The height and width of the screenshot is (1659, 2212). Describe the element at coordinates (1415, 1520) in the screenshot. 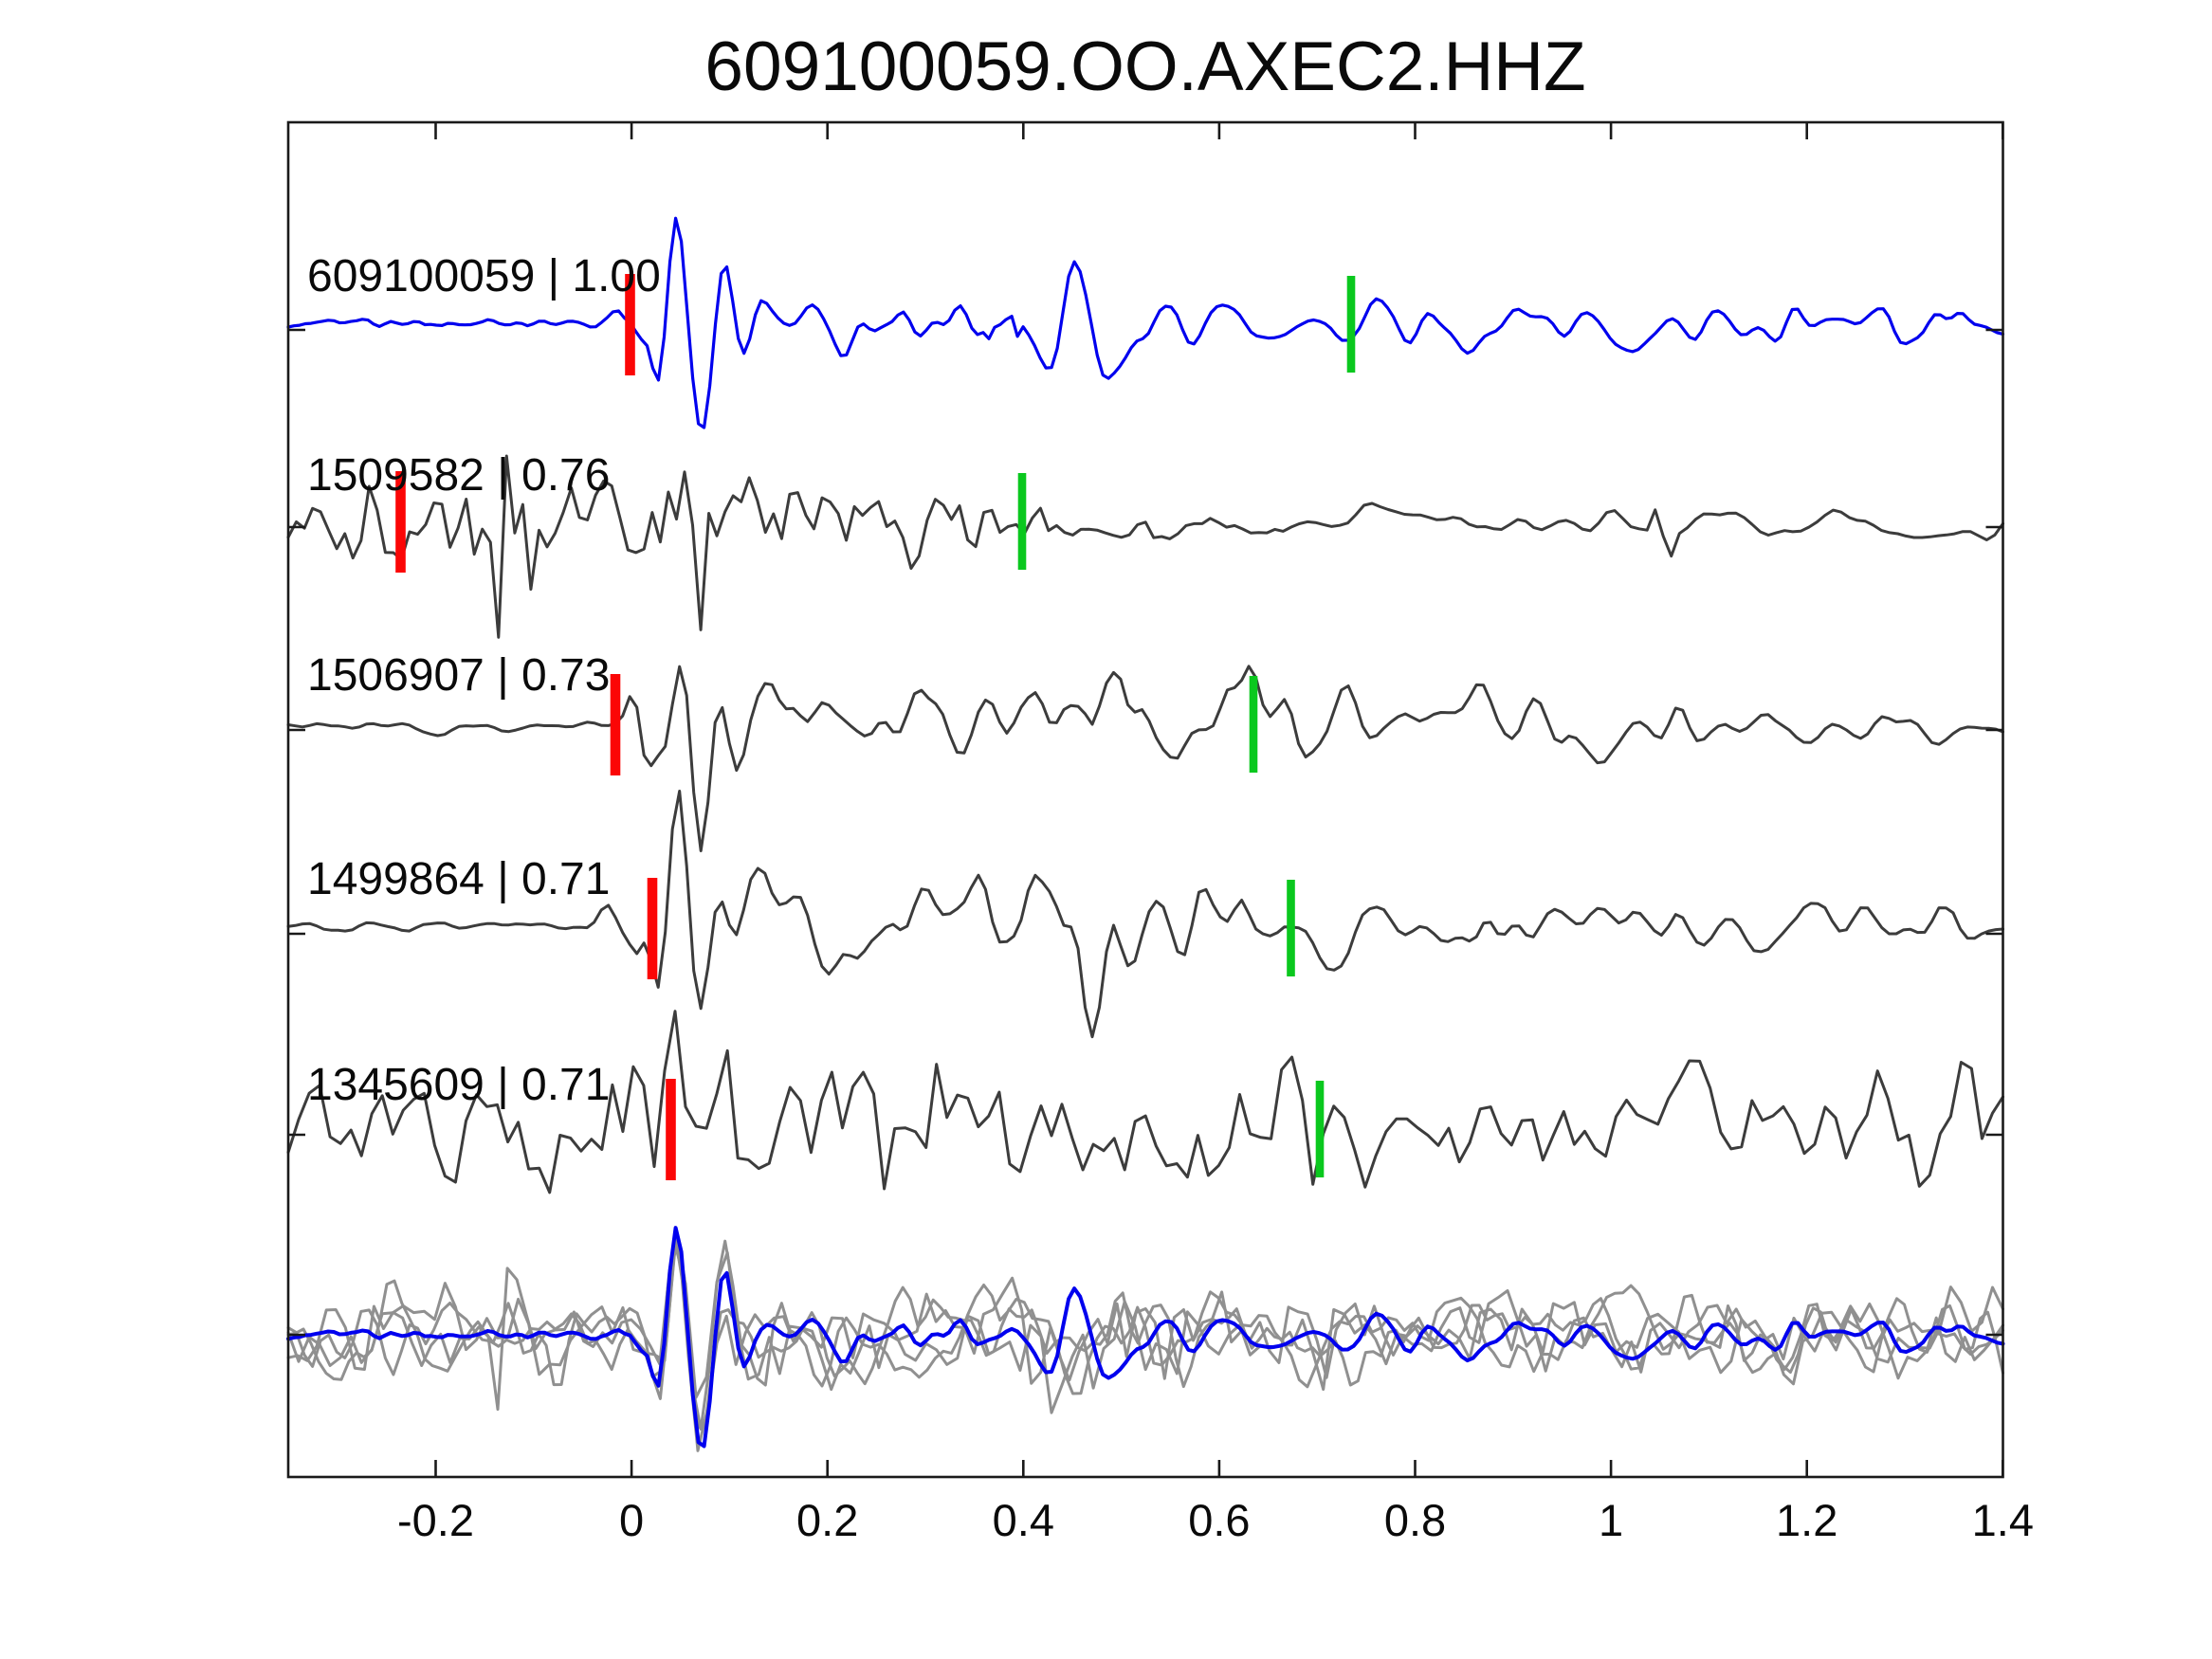

I see `svg-text: 0.8` at that location.